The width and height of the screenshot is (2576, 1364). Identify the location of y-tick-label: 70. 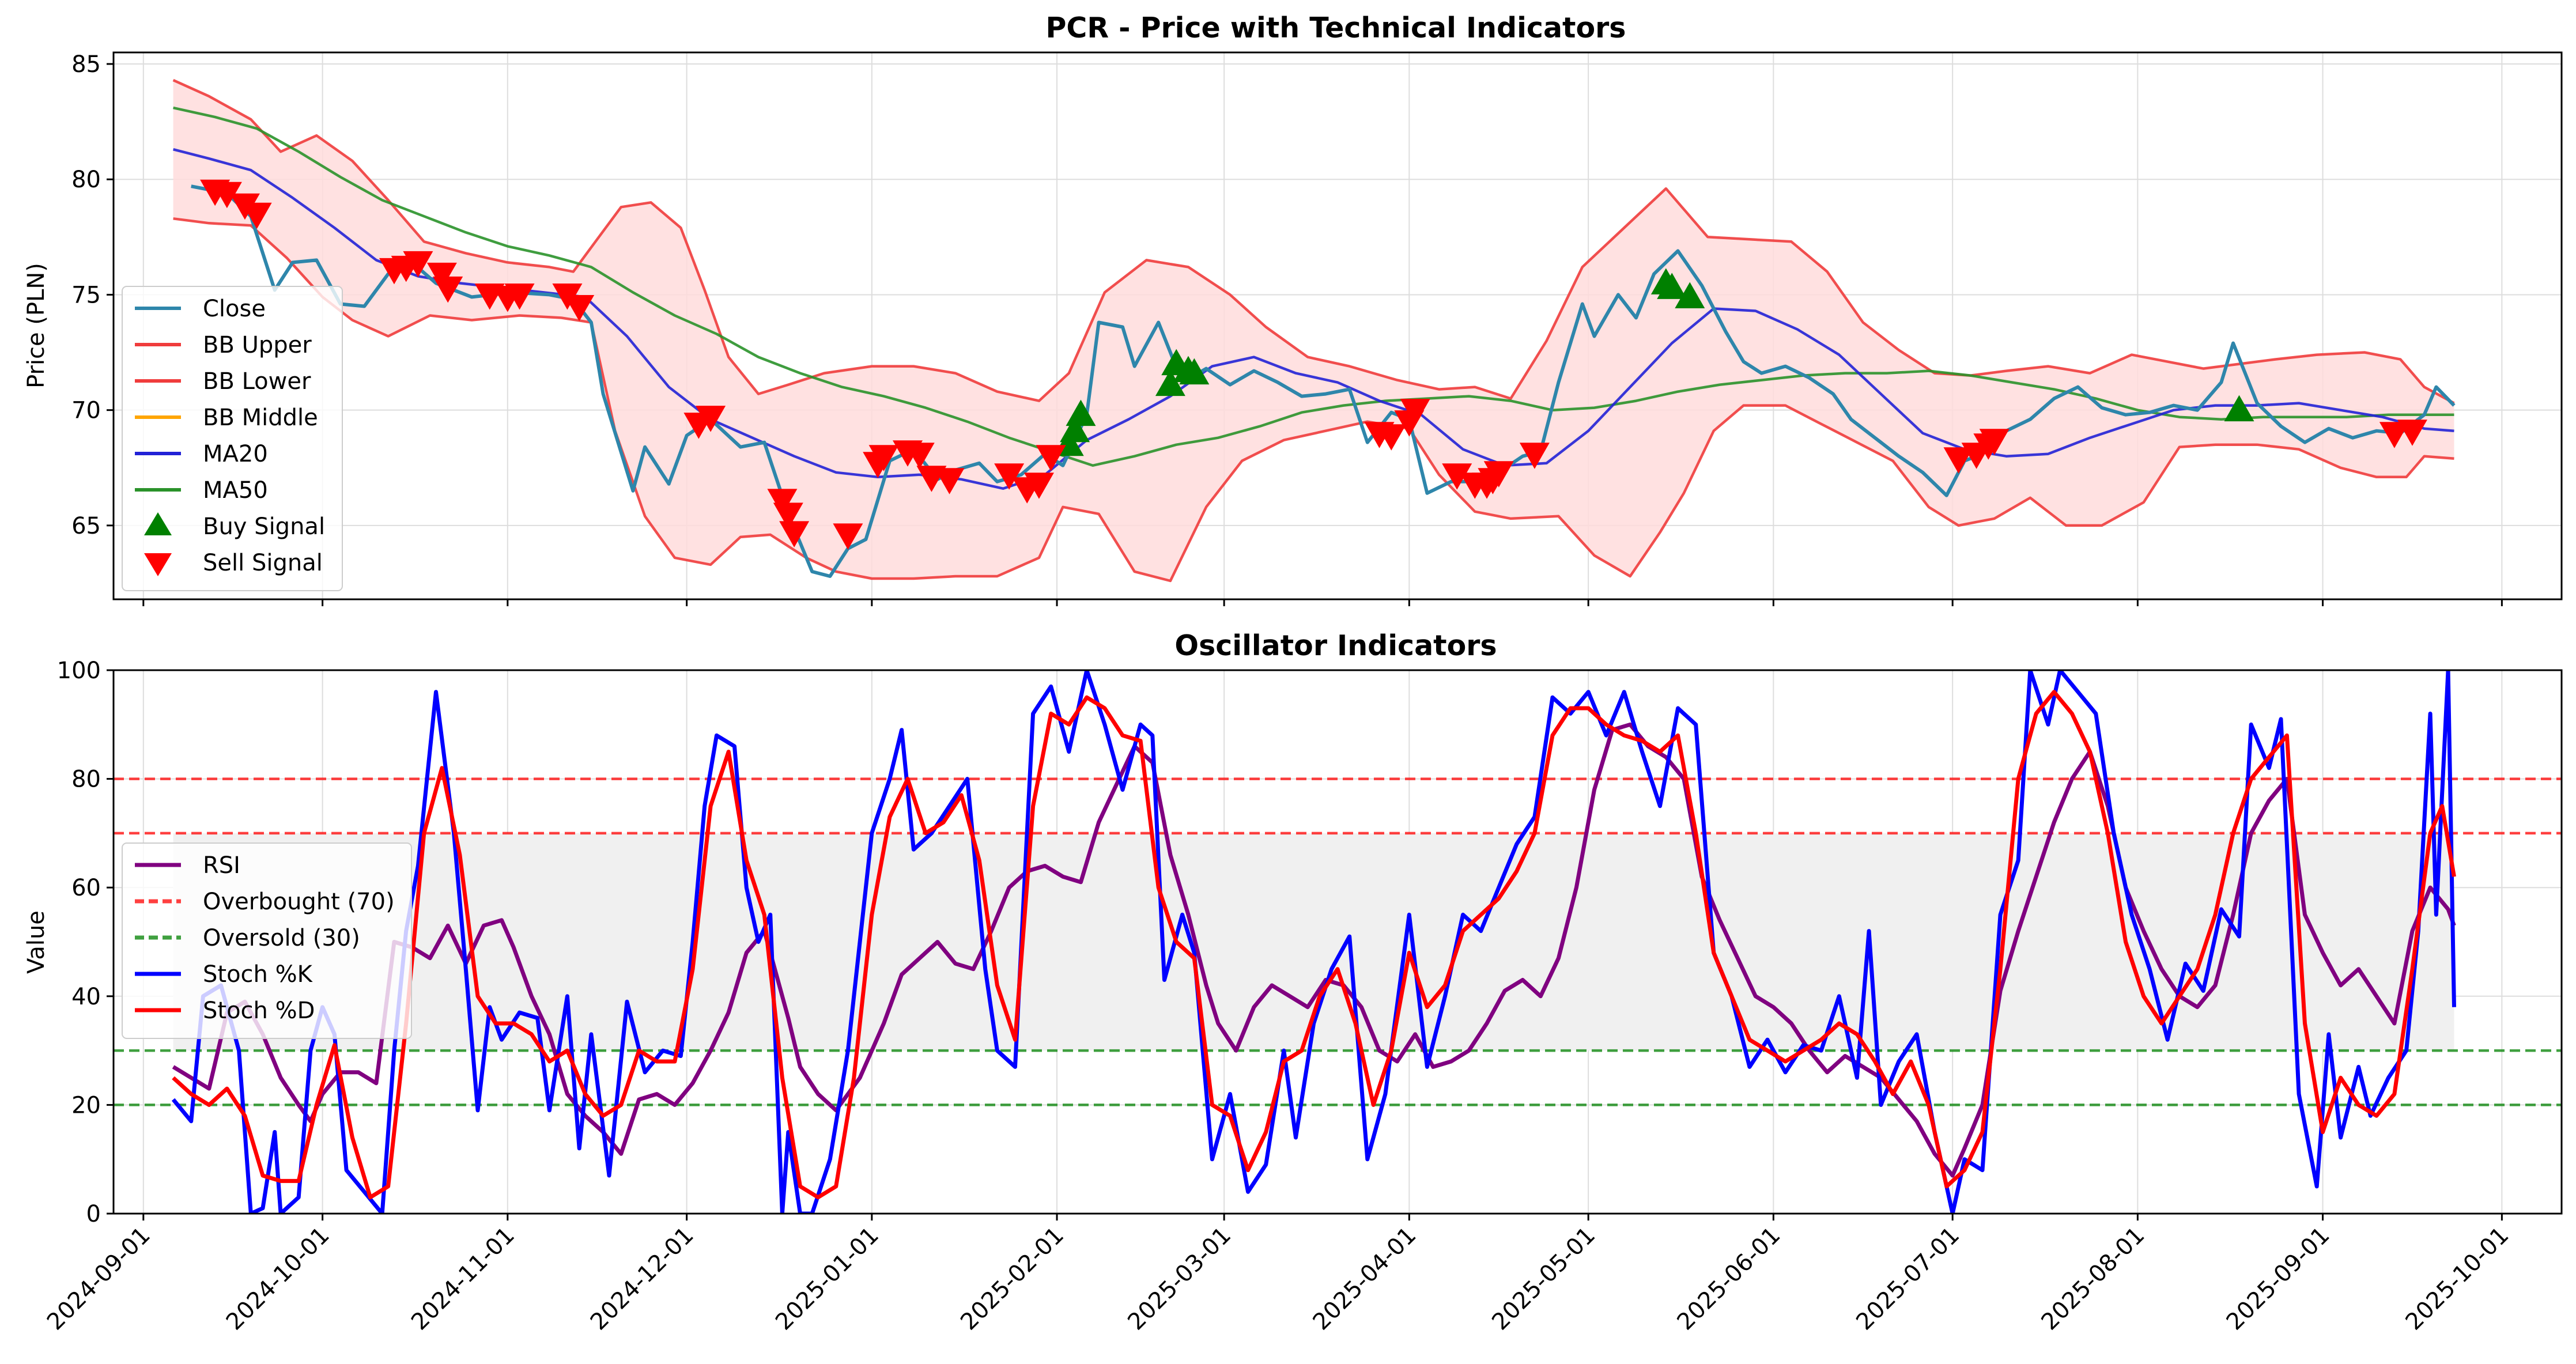
(86, 411).